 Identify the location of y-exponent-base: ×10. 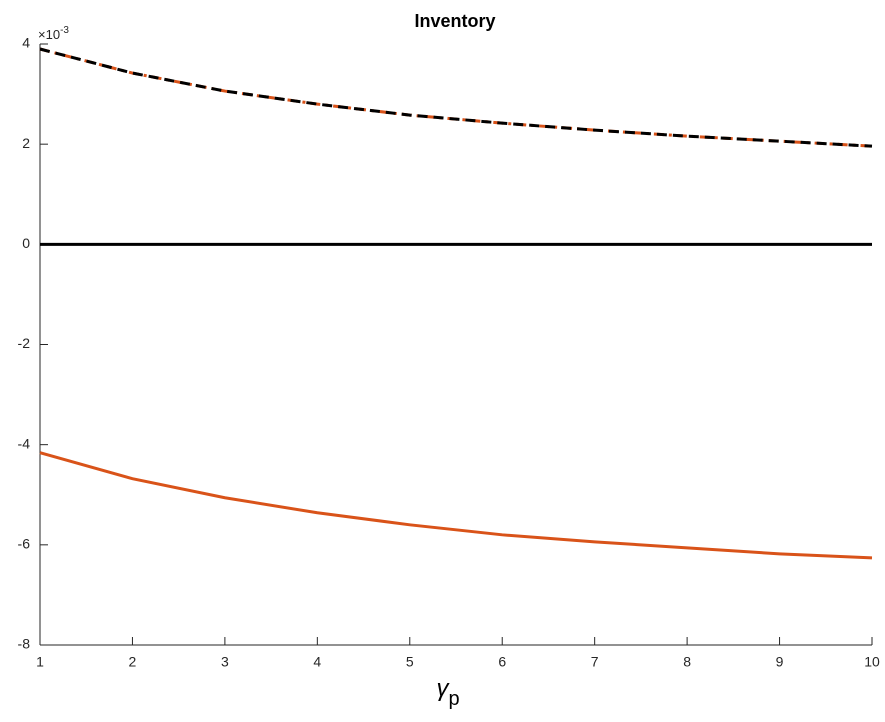
(49, 34).